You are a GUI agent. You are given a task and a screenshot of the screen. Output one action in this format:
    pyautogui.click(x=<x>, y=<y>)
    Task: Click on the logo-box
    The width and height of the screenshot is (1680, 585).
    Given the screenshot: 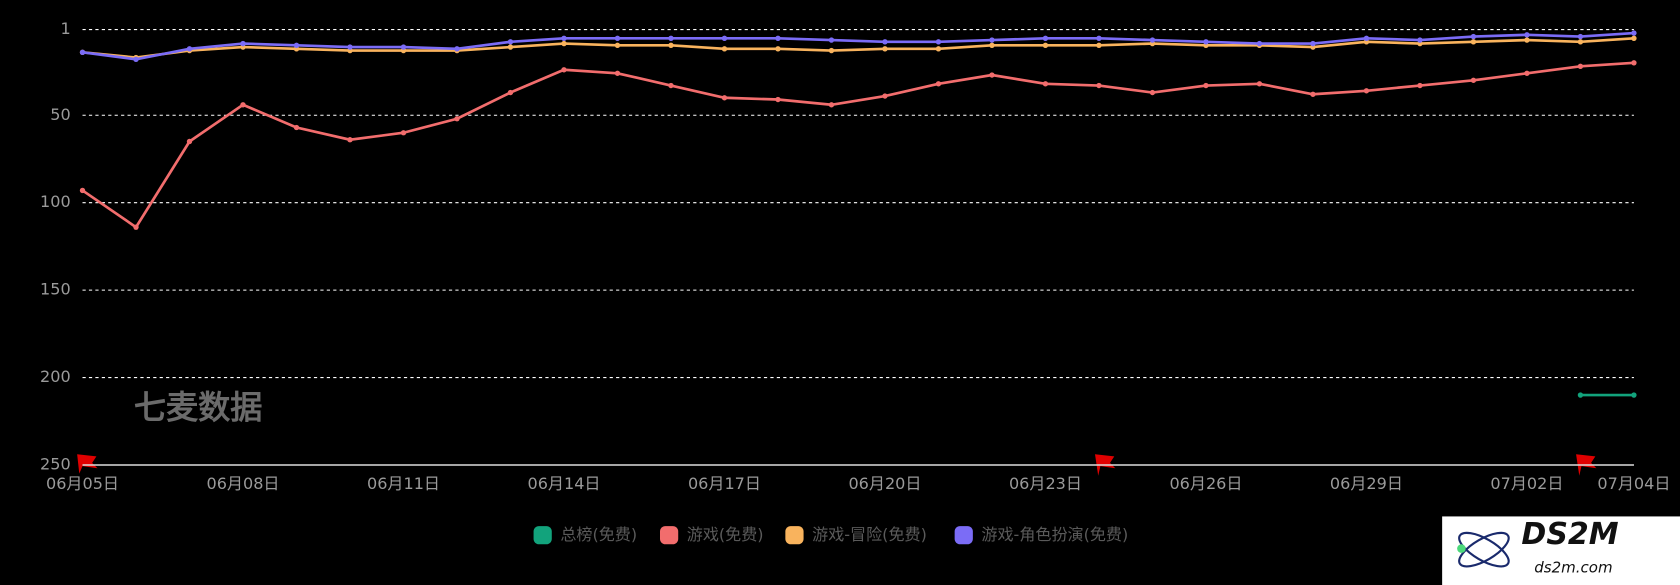 What is the action you would take?
    pyautogui.click(x=1561, y=550)
    